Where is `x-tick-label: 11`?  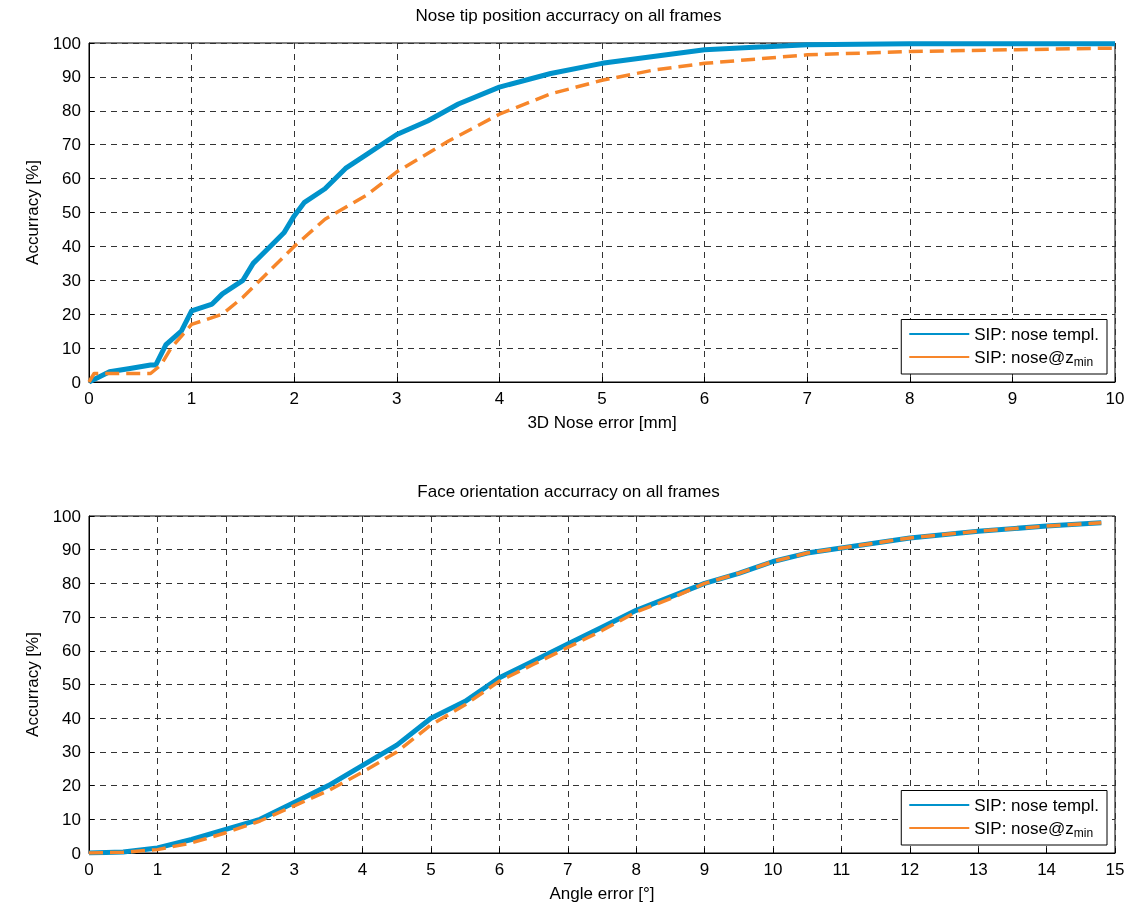 x-tick-label: 11 is located at coordinates (841, 869).